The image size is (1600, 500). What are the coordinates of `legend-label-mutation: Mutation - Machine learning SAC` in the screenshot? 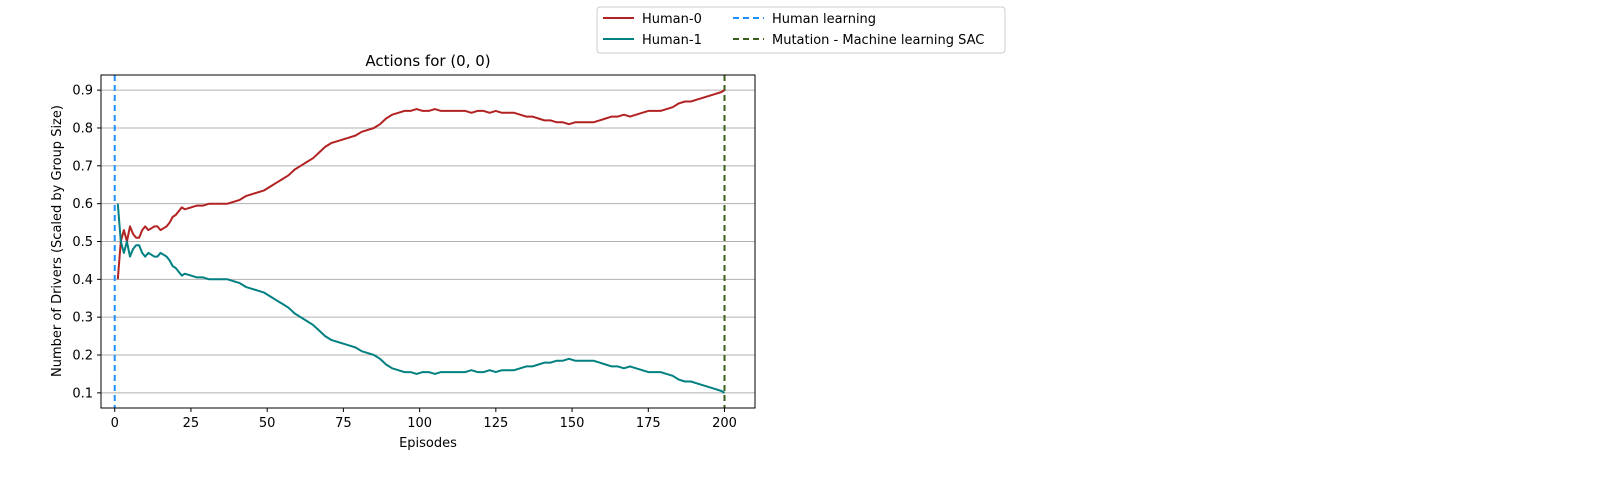 It's located at (878, 40).